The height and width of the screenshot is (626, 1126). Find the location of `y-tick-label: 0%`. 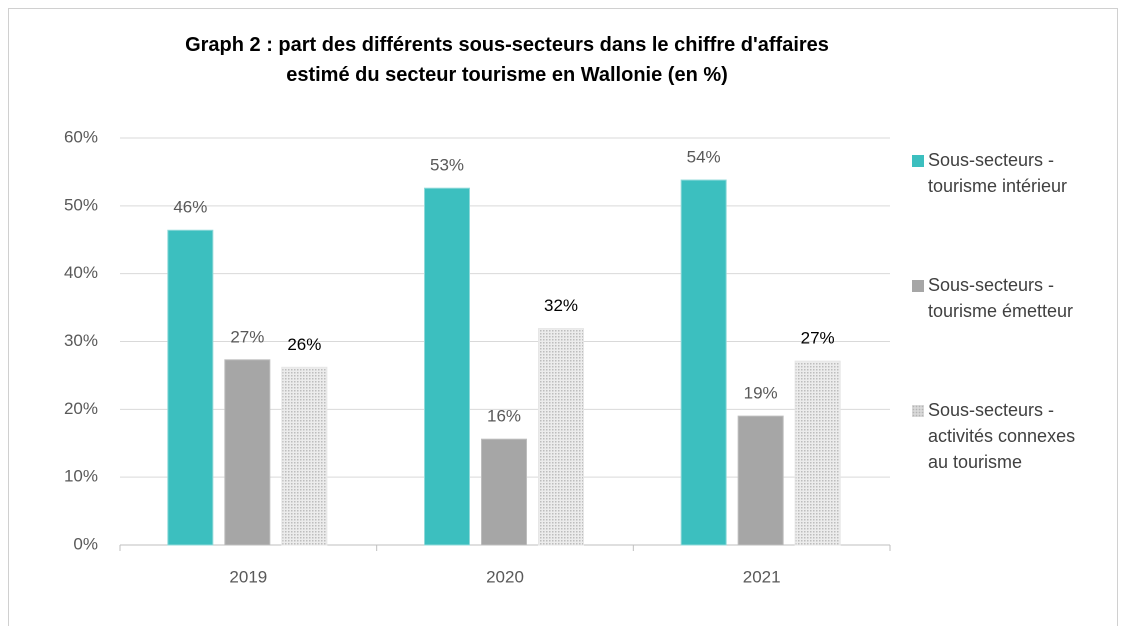

y-tick-label: 0% is located at coordinates (85, 543).